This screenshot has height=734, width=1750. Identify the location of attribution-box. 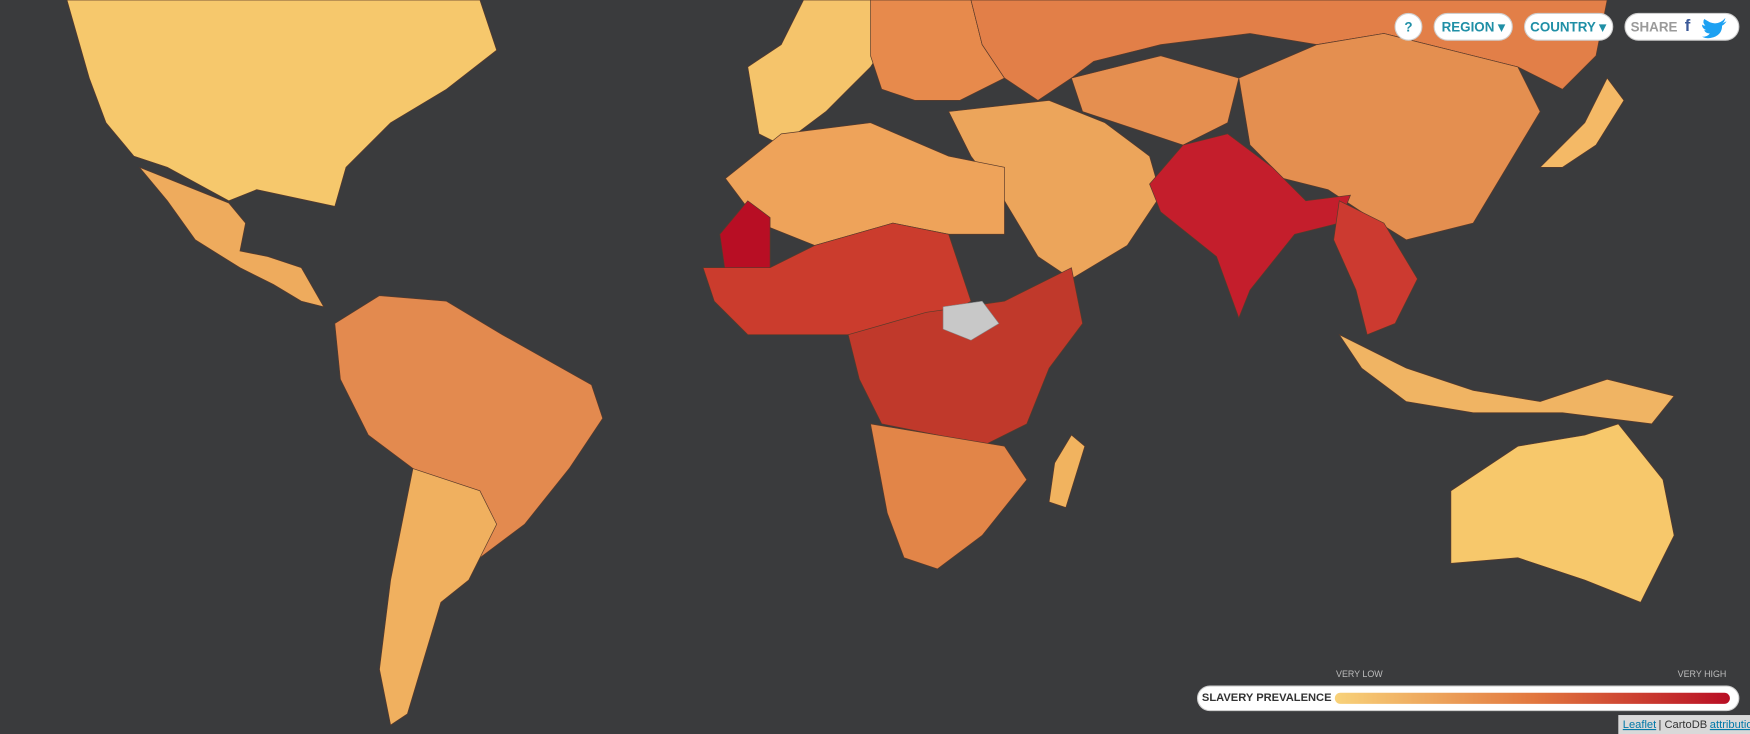
(1684, 724).